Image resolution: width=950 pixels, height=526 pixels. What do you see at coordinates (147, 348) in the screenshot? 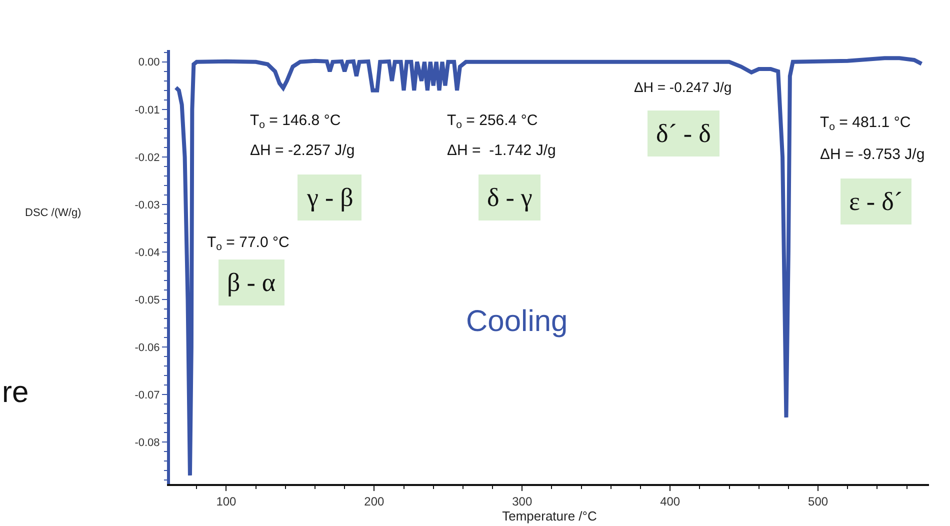
I see `y-tick-label: -0.06` at bounding box center [147, 348].